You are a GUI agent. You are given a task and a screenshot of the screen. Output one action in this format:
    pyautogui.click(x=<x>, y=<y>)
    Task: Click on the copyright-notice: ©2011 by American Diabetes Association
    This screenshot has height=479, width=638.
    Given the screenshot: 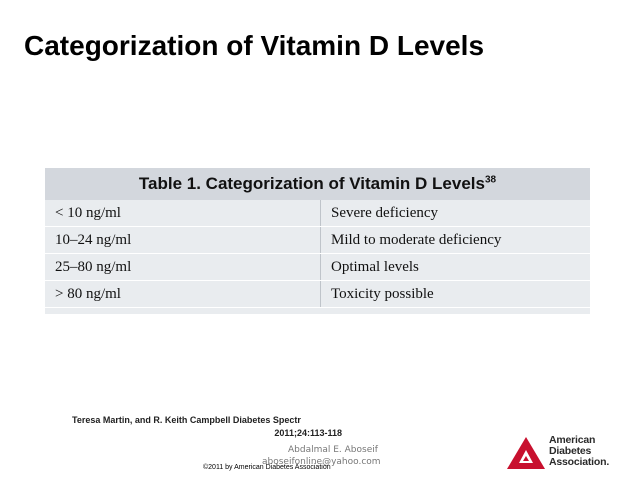 What is the action you would take?
    pyautogui.click(x=267, y=467)
    